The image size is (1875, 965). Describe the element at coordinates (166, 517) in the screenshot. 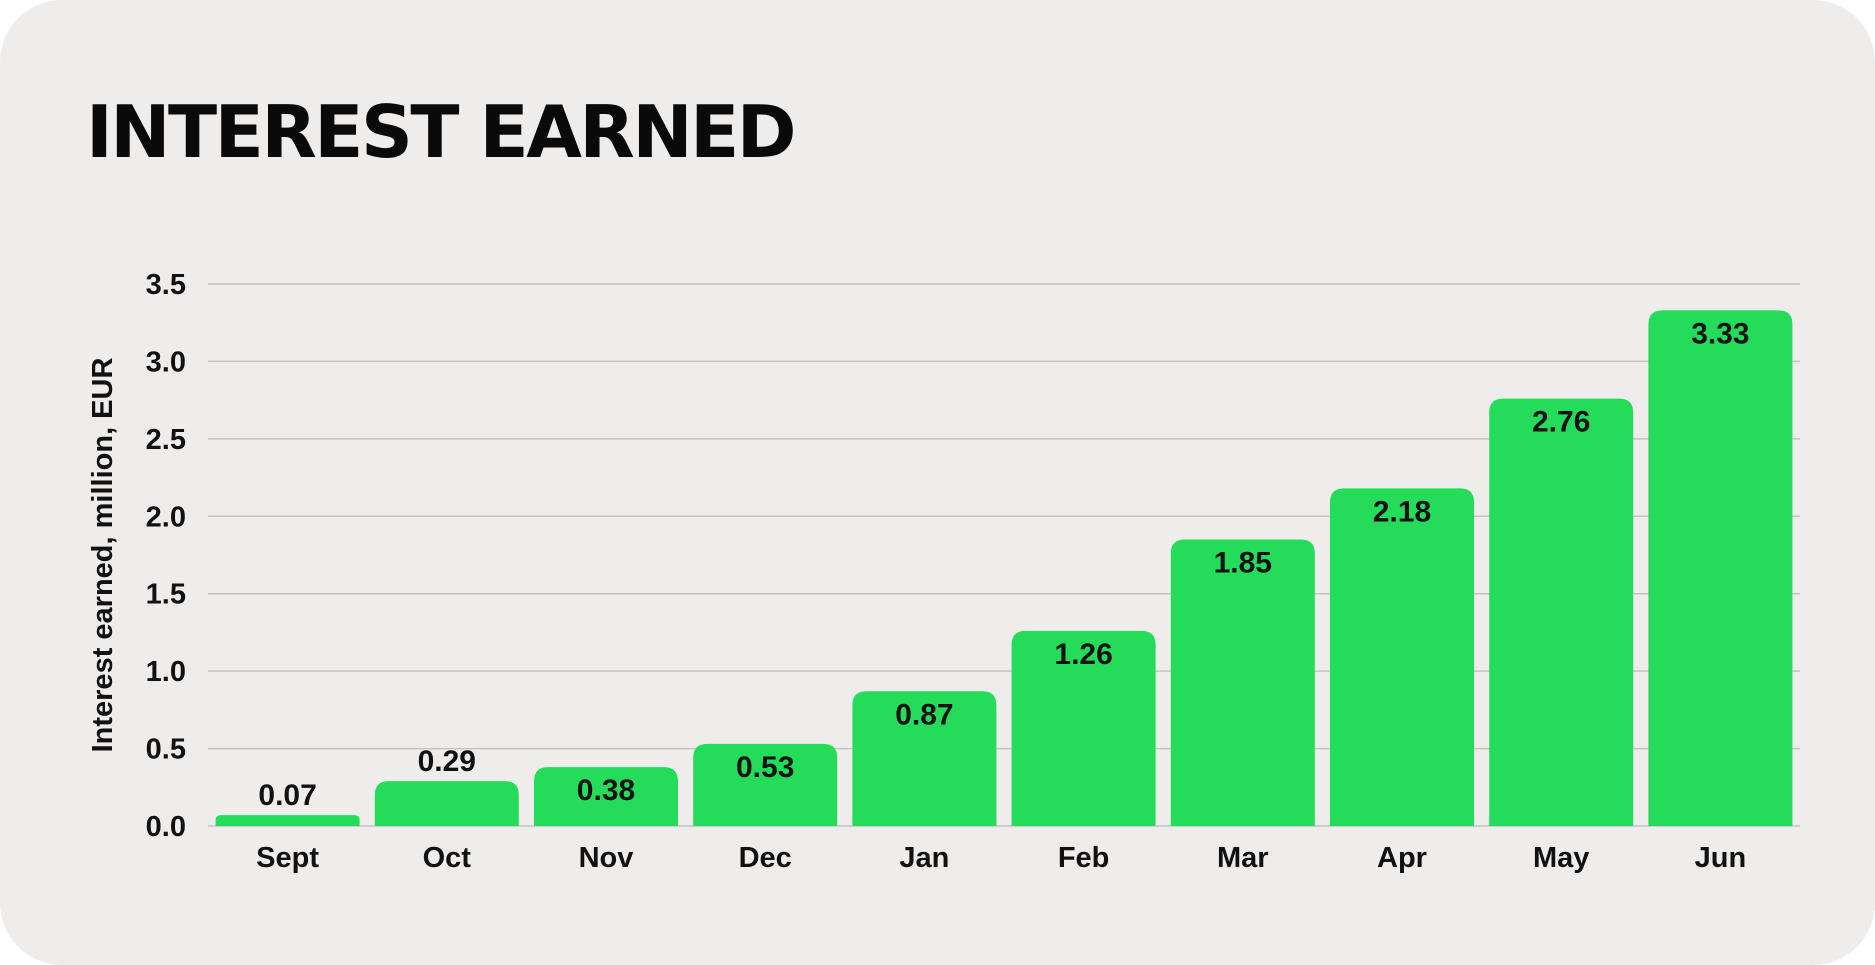

I see `y-tick-label: 2.0` at that location.